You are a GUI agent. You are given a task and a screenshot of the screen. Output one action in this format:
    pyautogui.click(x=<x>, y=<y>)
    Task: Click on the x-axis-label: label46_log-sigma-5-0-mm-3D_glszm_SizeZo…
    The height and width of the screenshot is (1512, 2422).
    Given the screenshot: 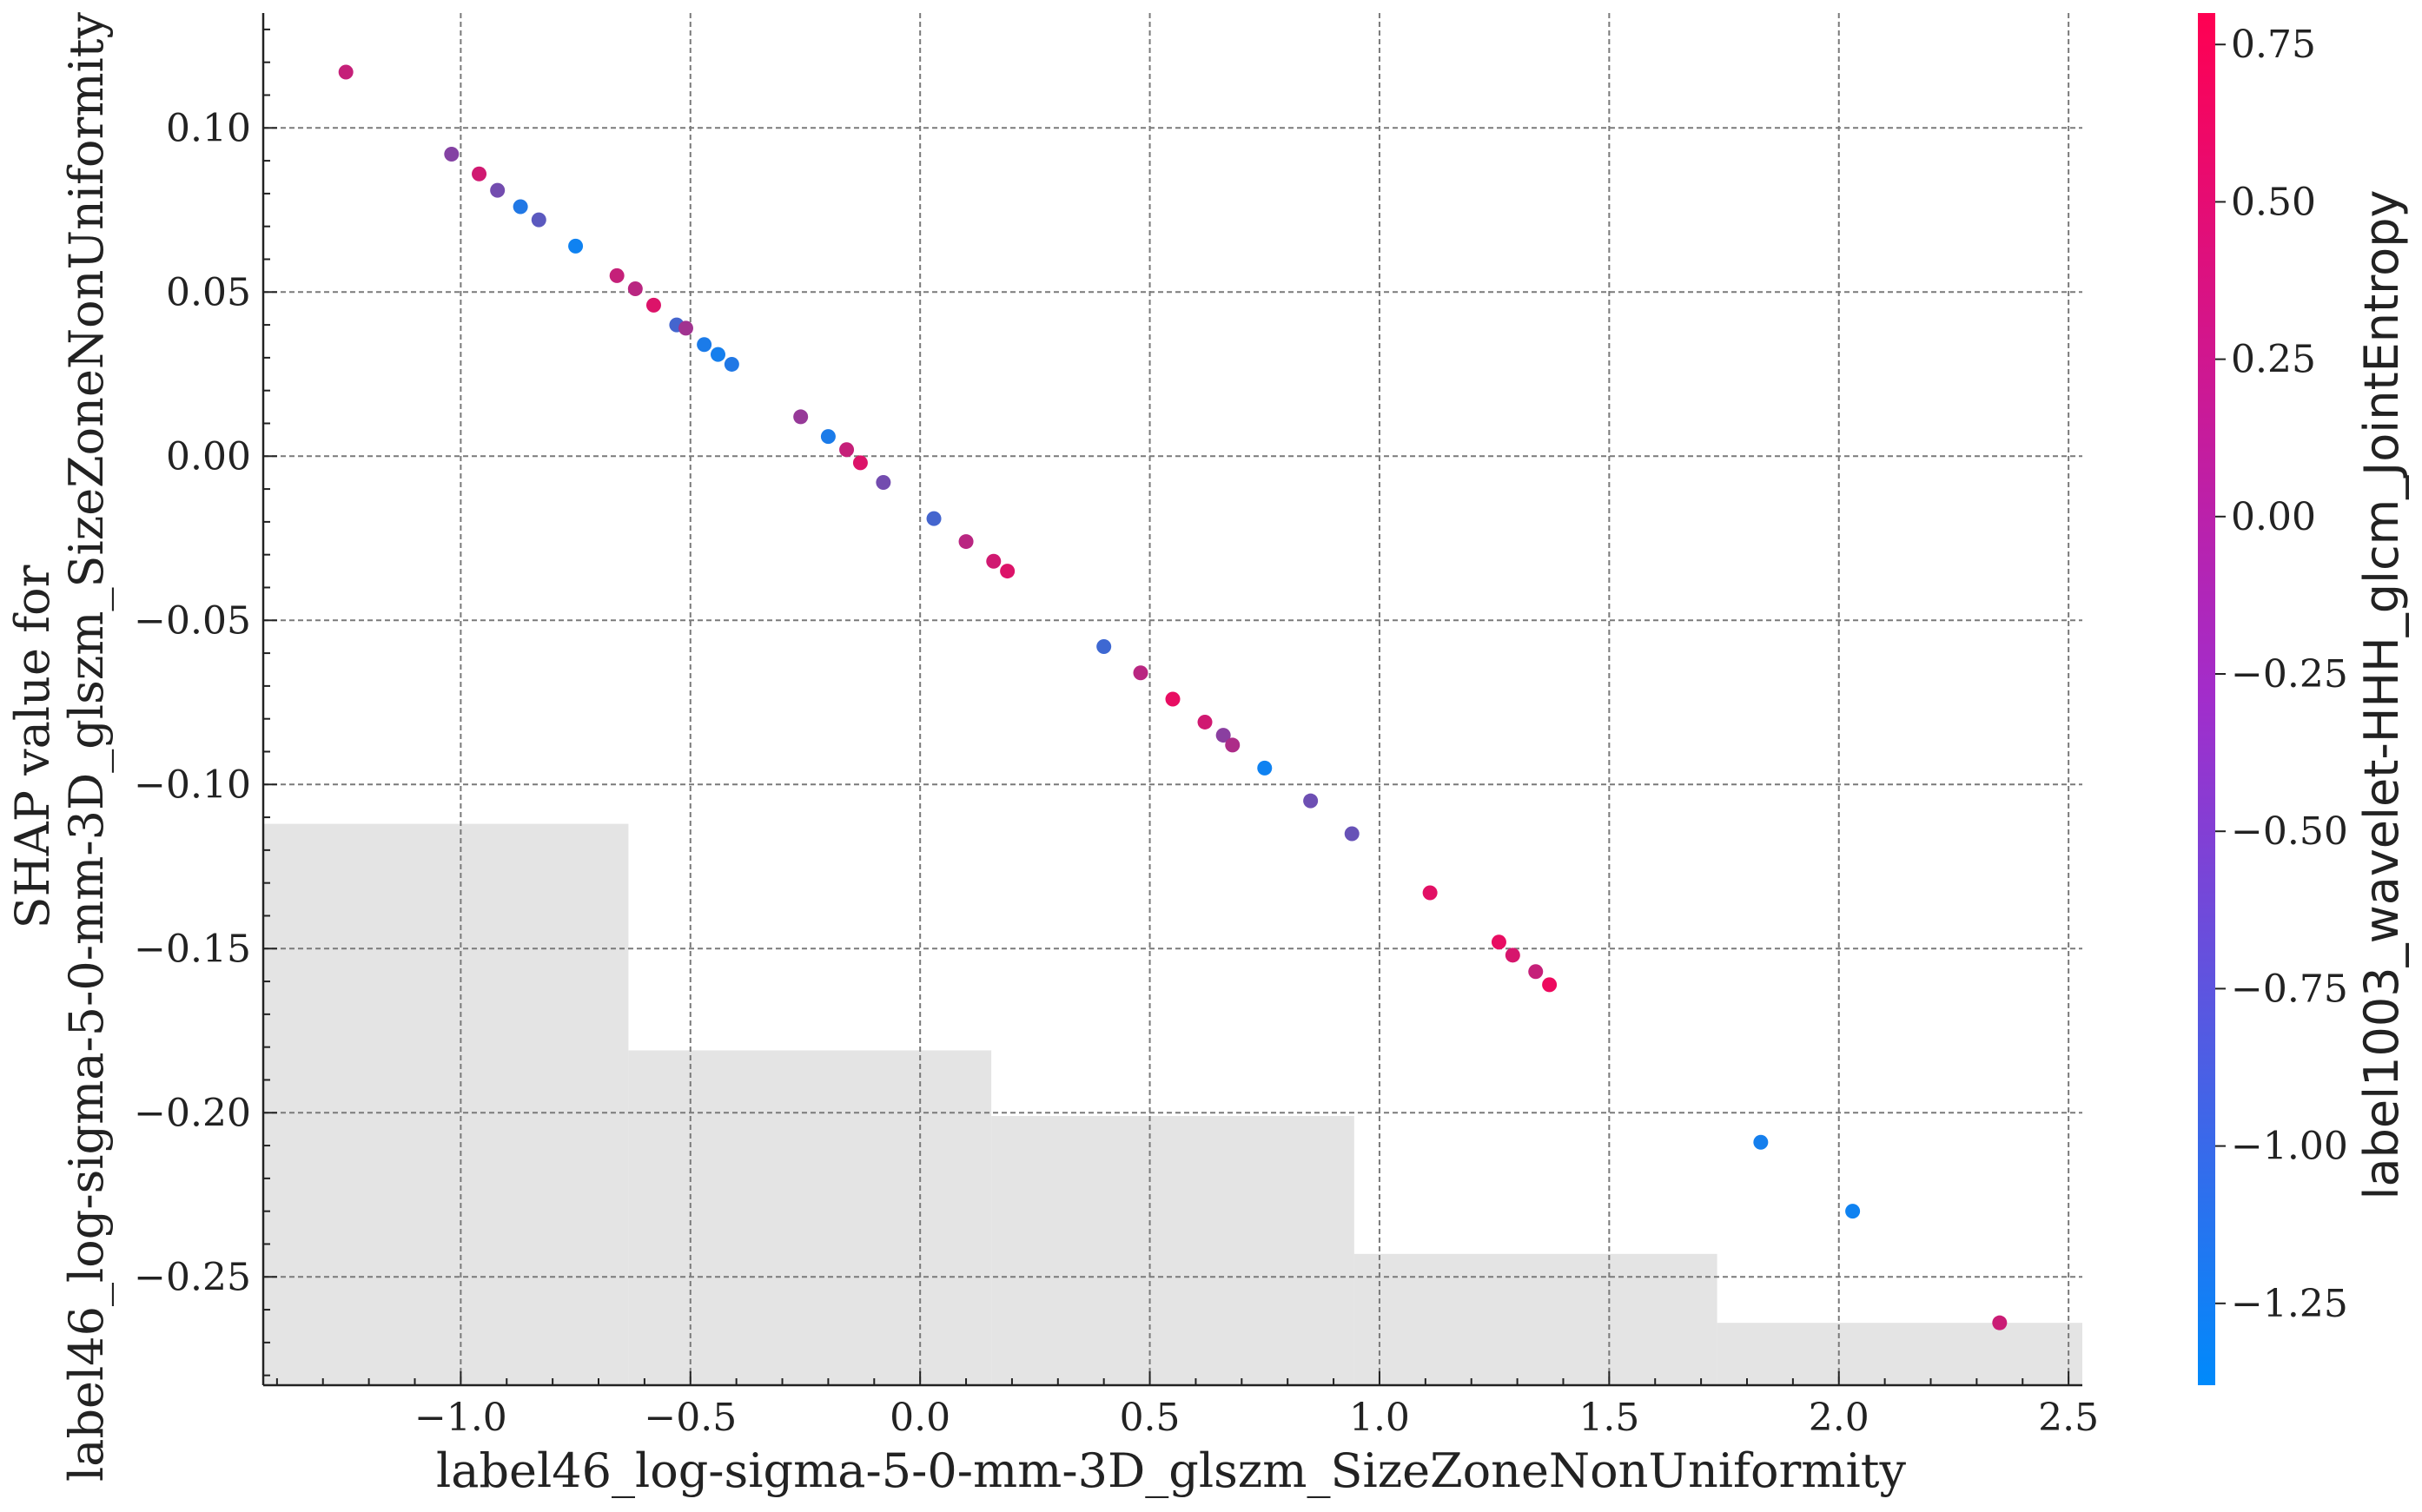 What is the action you would take?
    pyautogui.click(x=1171, y=1470)
    